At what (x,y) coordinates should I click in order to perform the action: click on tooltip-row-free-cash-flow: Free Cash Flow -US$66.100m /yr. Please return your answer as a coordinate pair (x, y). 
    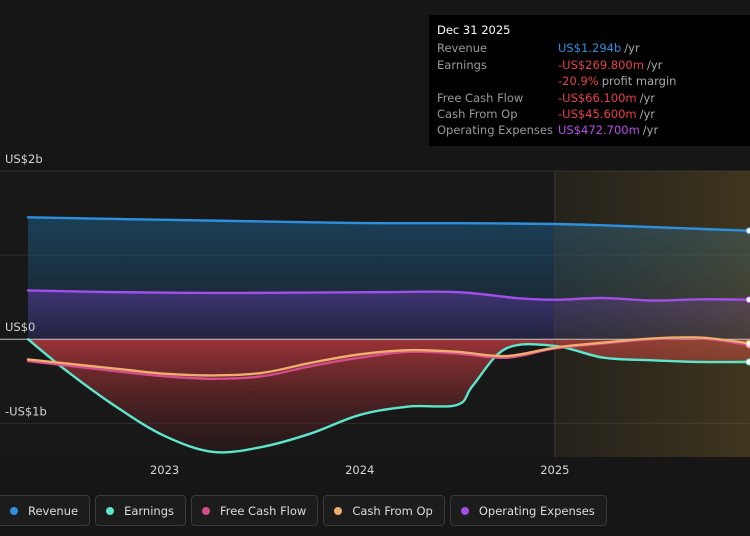
    Looking at the image, I should click on (589, 98).